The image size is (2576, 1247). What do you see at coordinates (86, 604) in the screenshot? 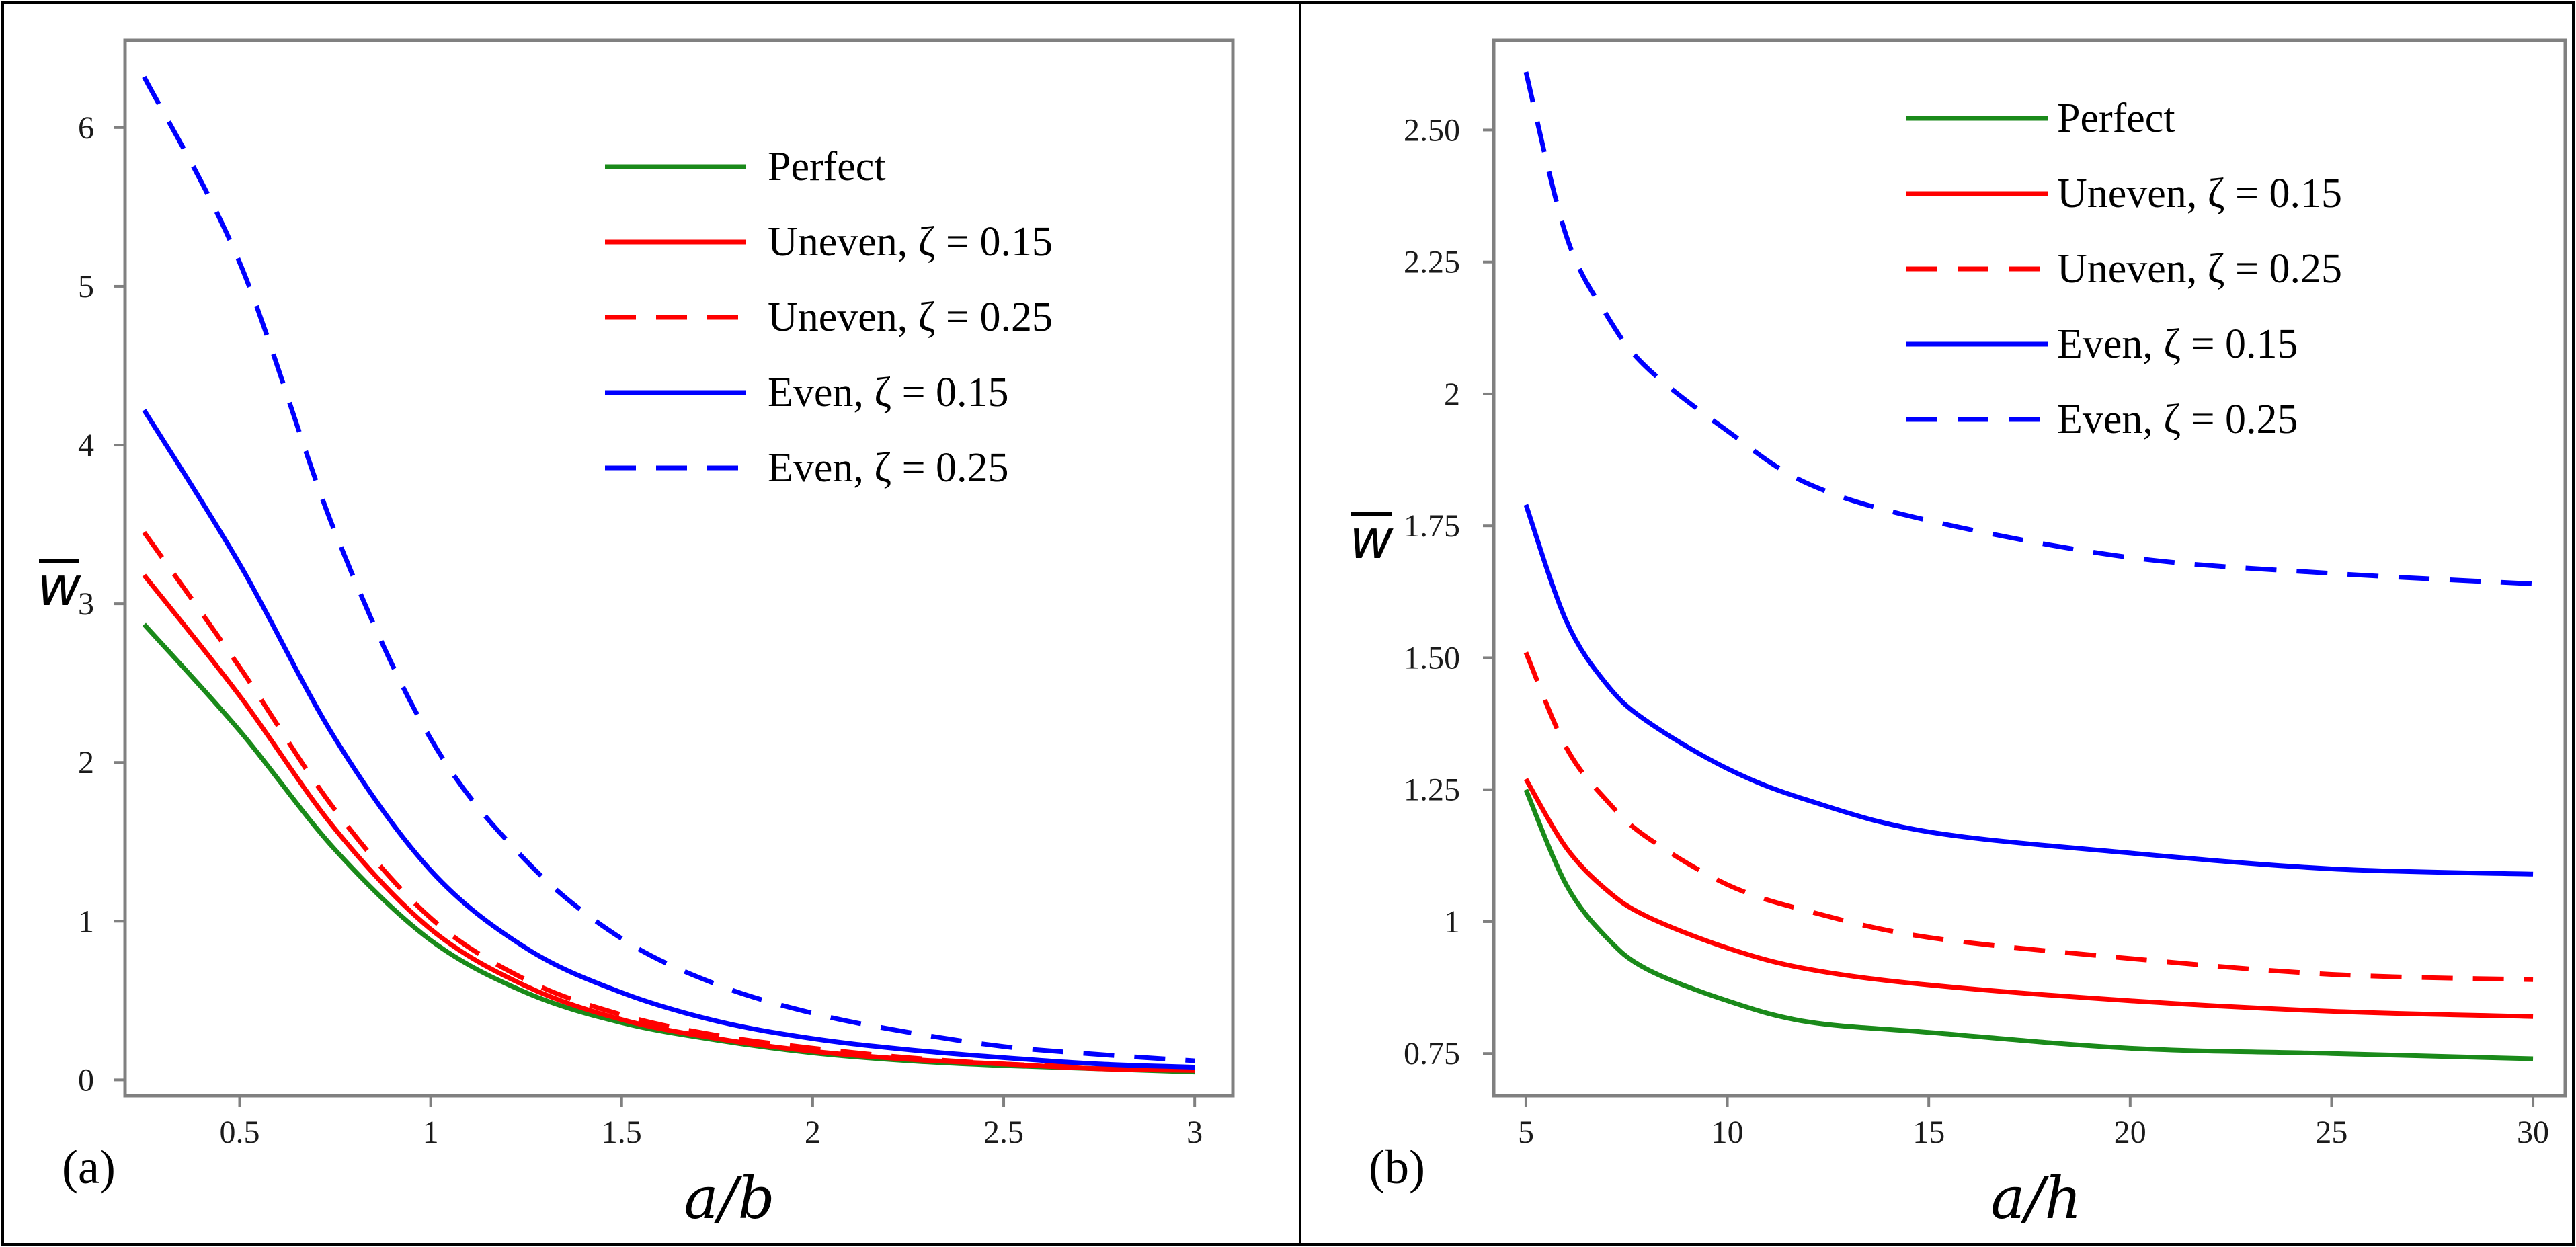
I see `y-tick-label: 3` at bounding box center [86, 604].